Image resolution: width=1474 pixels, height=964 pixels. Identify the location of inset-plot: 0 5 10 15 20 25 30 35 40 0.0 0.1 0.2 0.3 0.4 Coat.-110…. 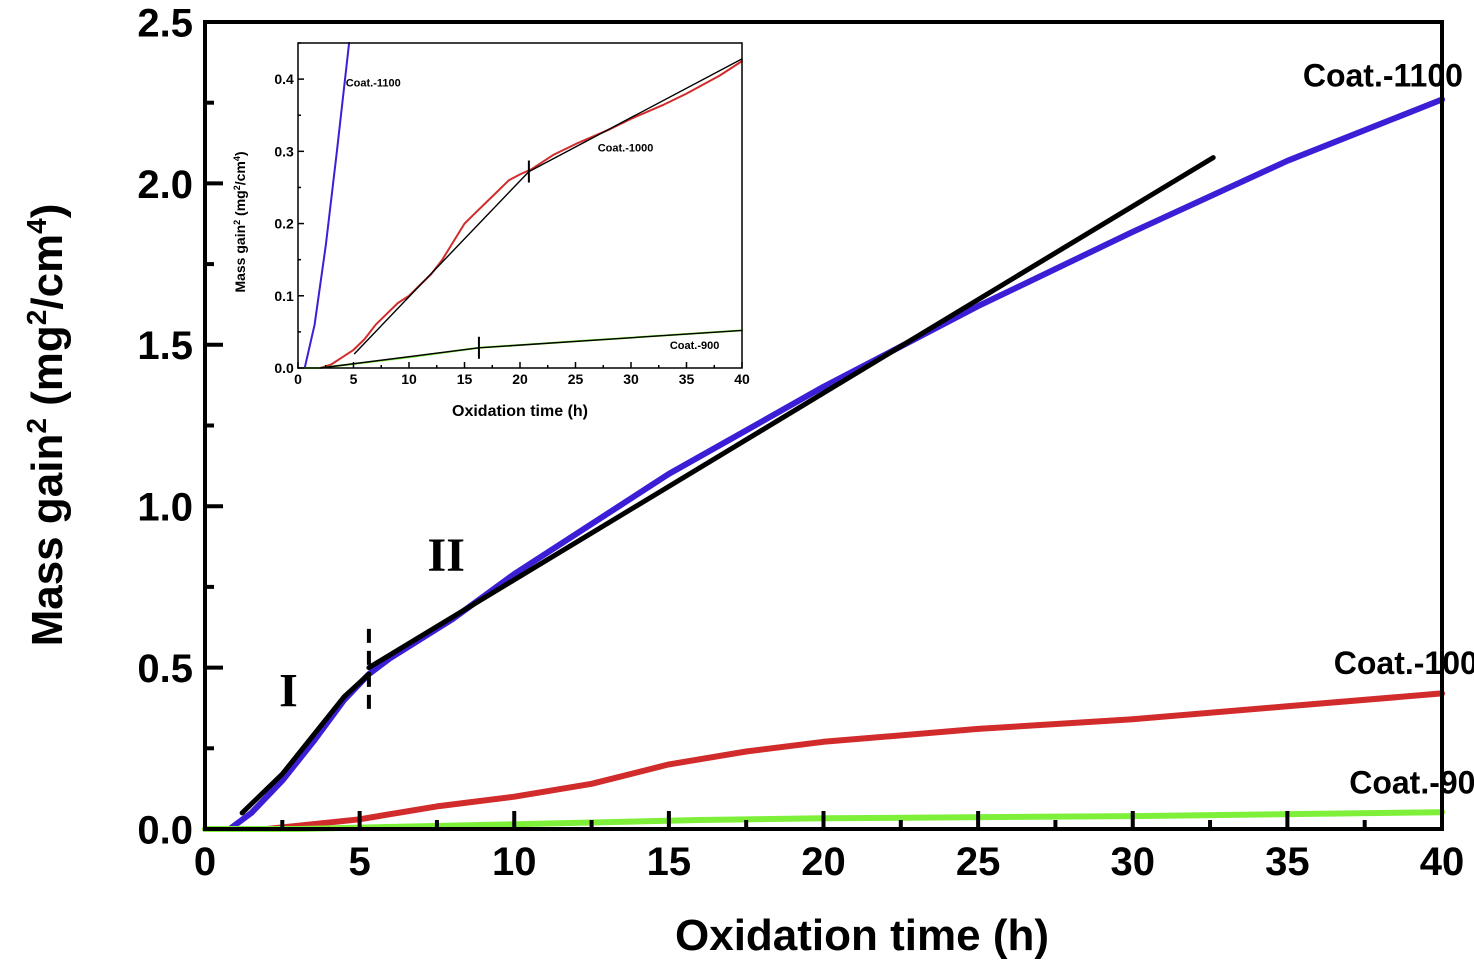
(512, 214).